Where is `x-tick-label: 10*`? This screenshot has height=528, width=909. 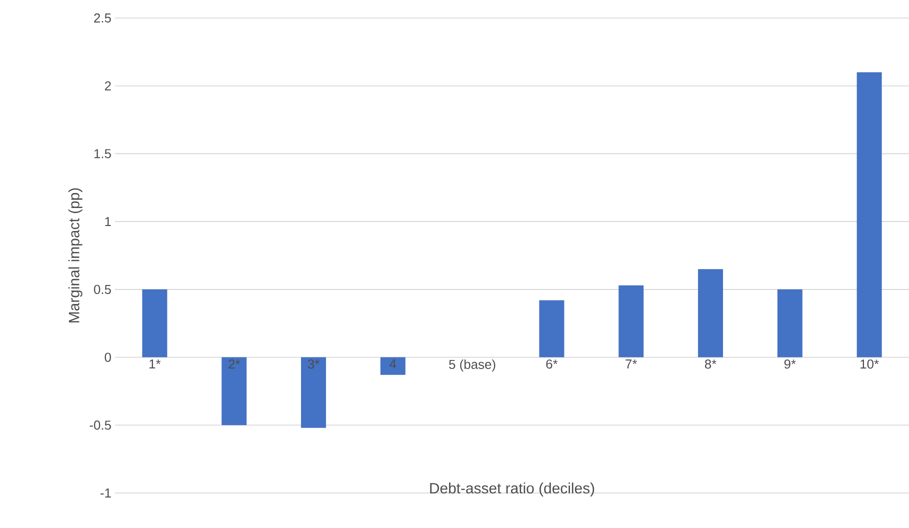 x-tick-label: 10* is located at coordinates (869, 364).